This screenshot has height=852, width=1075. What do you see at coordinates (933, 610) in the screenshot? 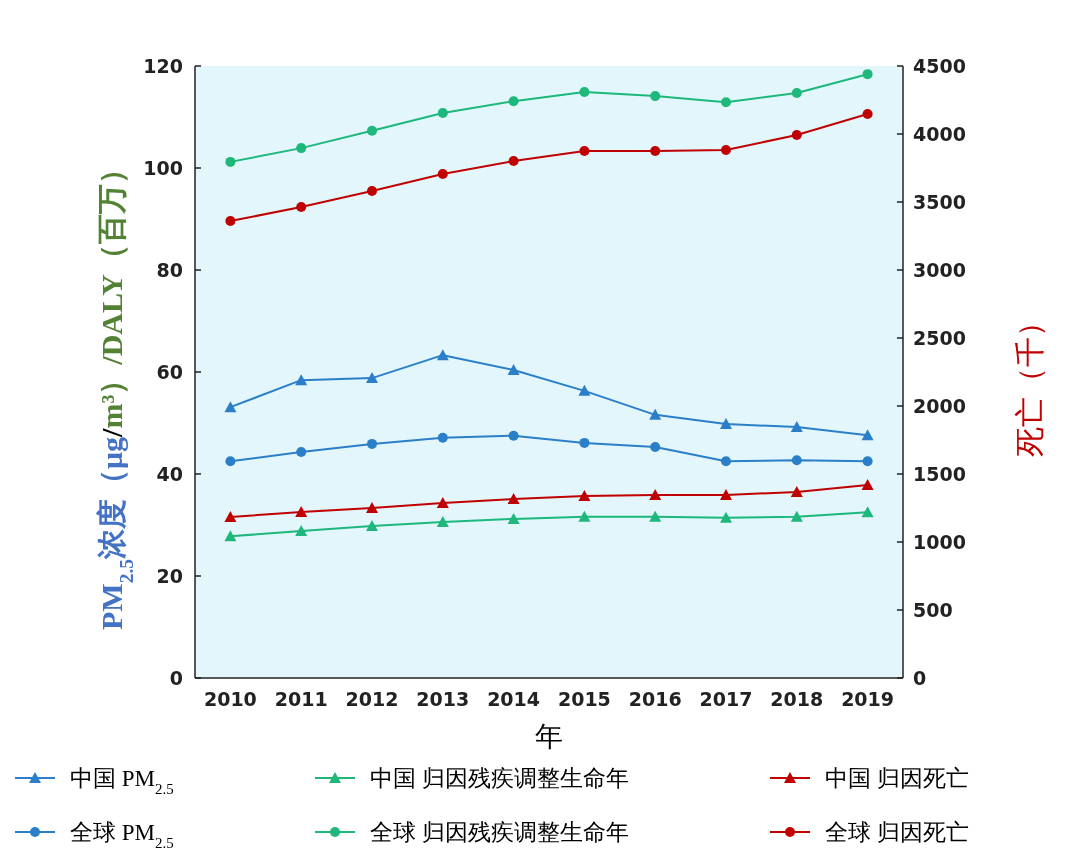
I see `y2-tick-label: 500` at bounding box center [933, 610].